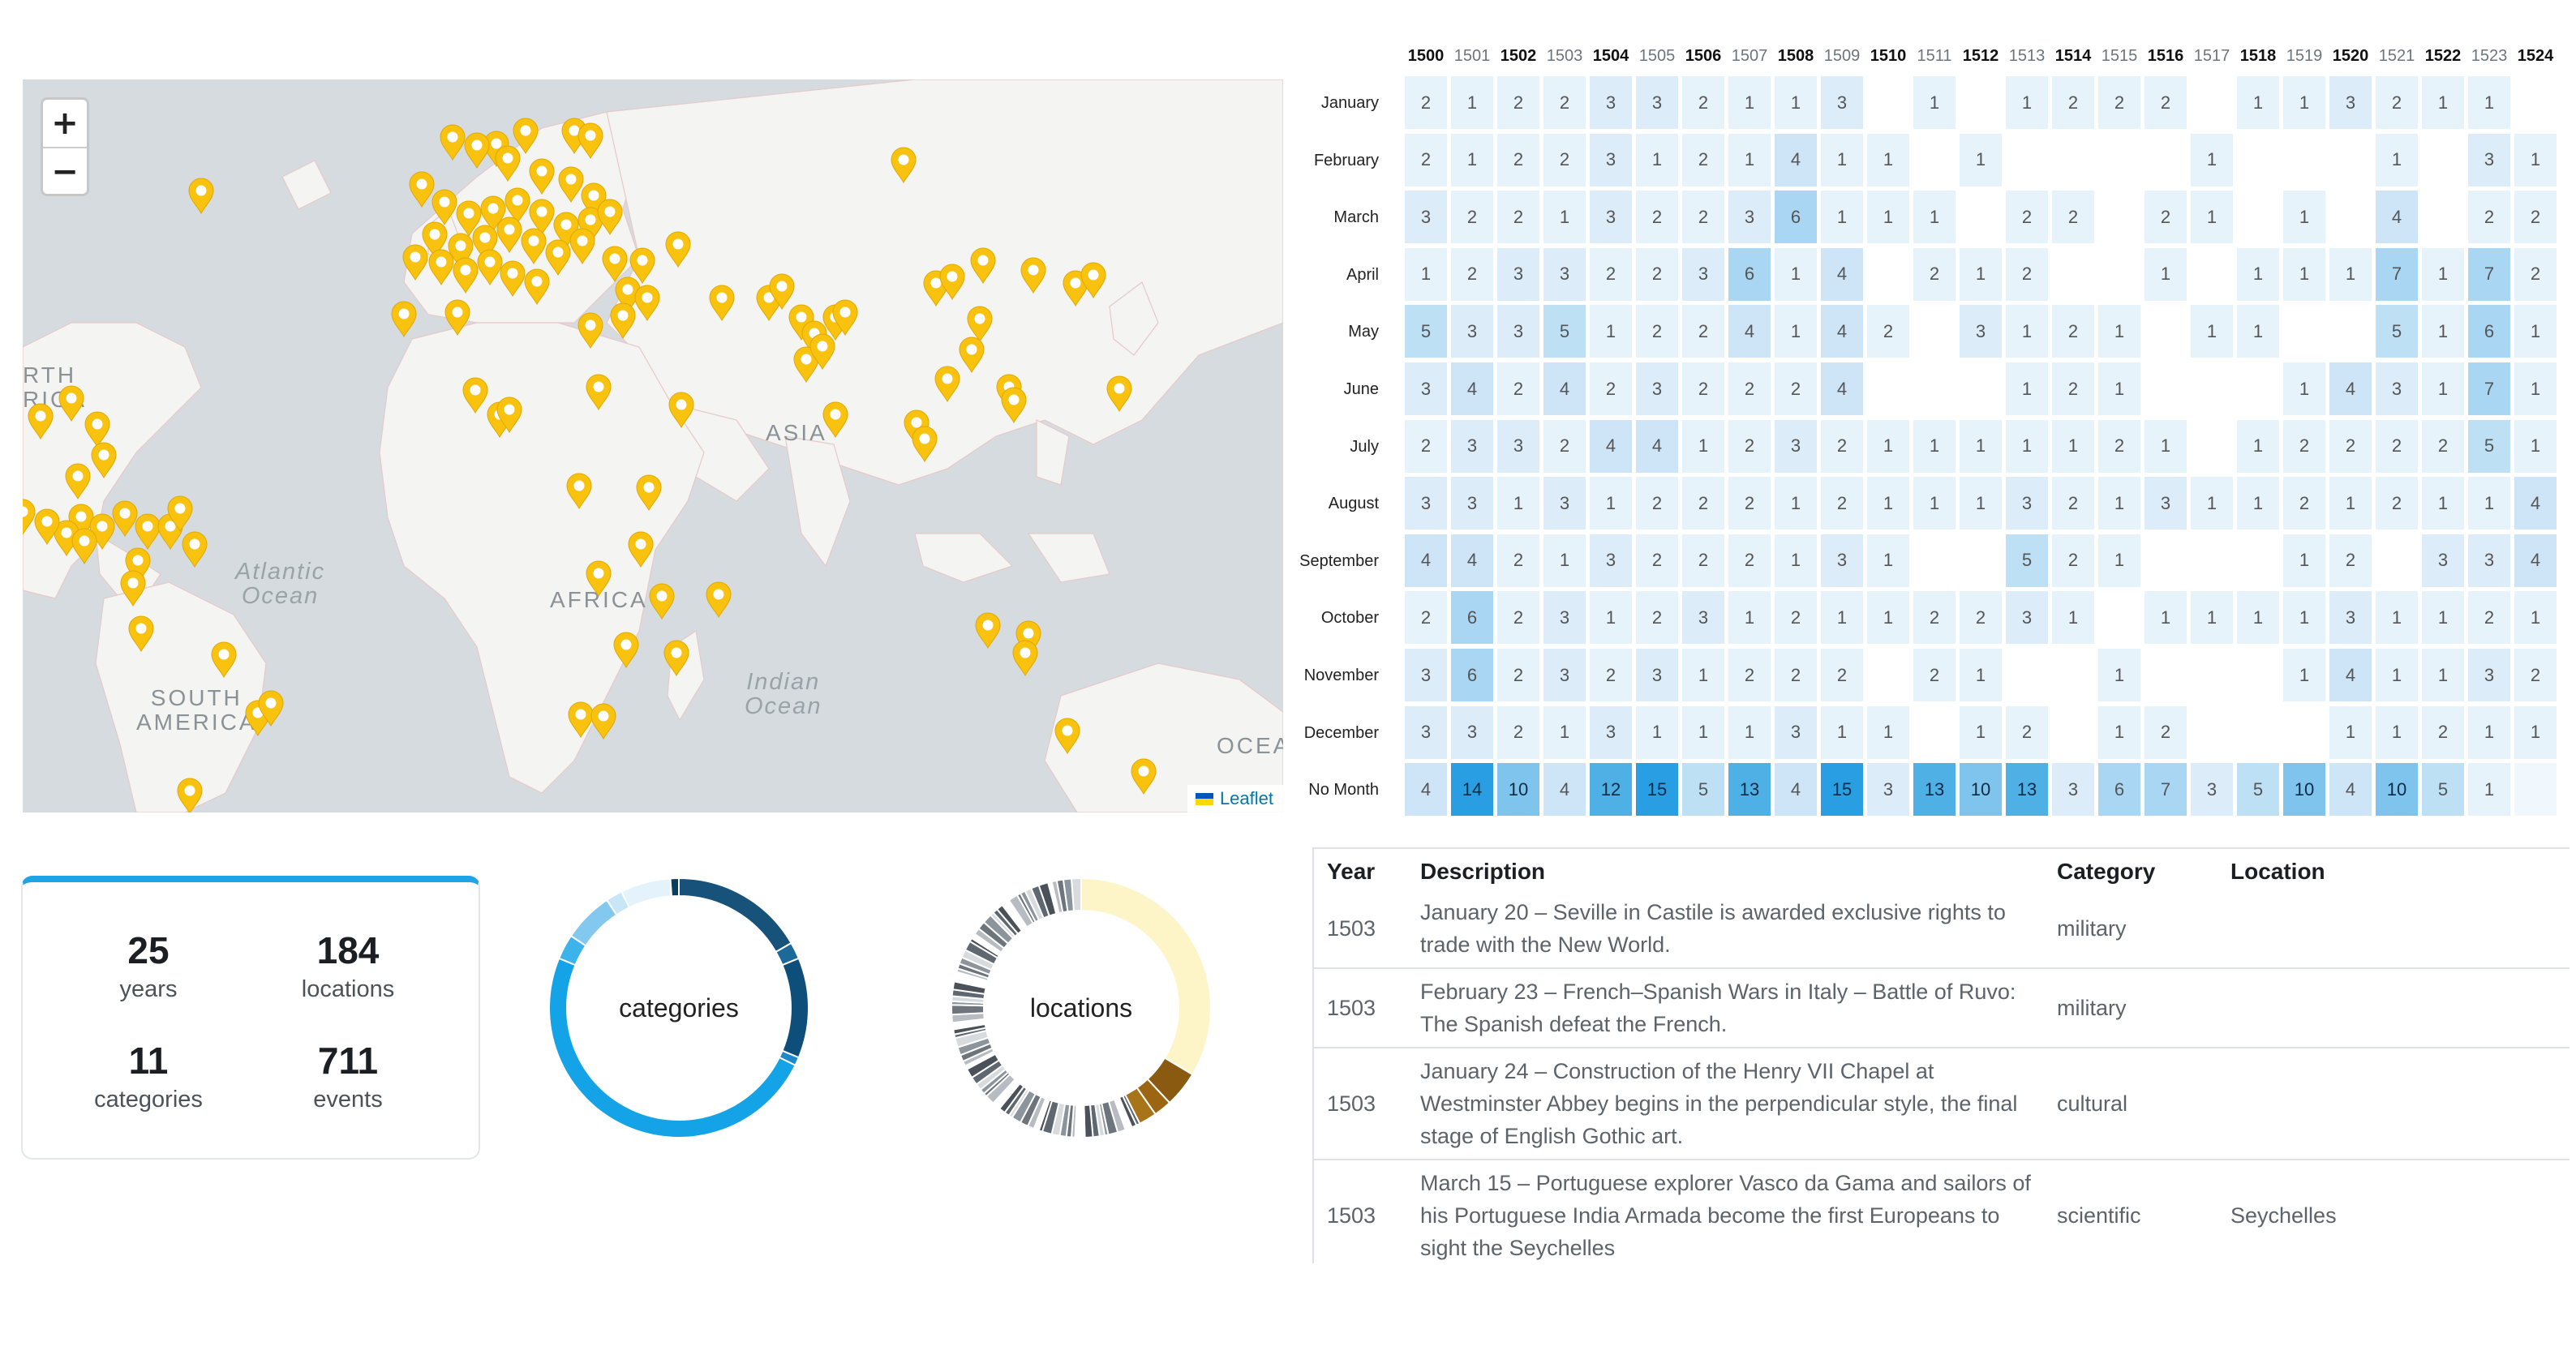  Describe the element at coordinates (1934, 789) in the screenshot. I see `heatmap-cell: 13` at that location.